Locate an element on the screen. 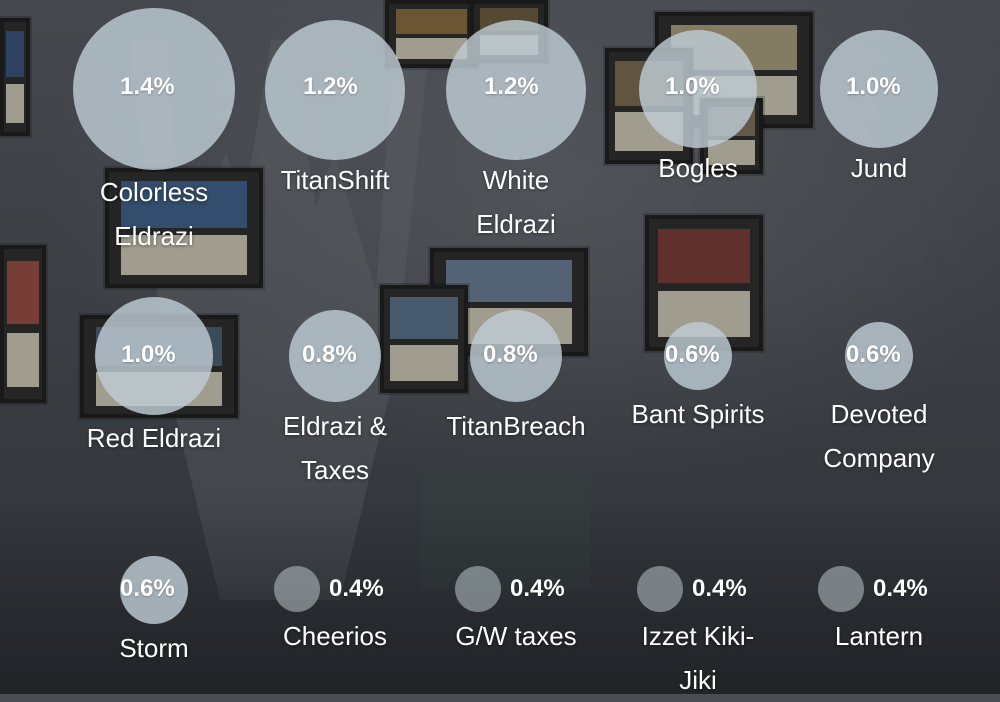 This screenshot has width=1000, height=702. deck-item: 1.0% Bogles is located at coordinates (698, 135).